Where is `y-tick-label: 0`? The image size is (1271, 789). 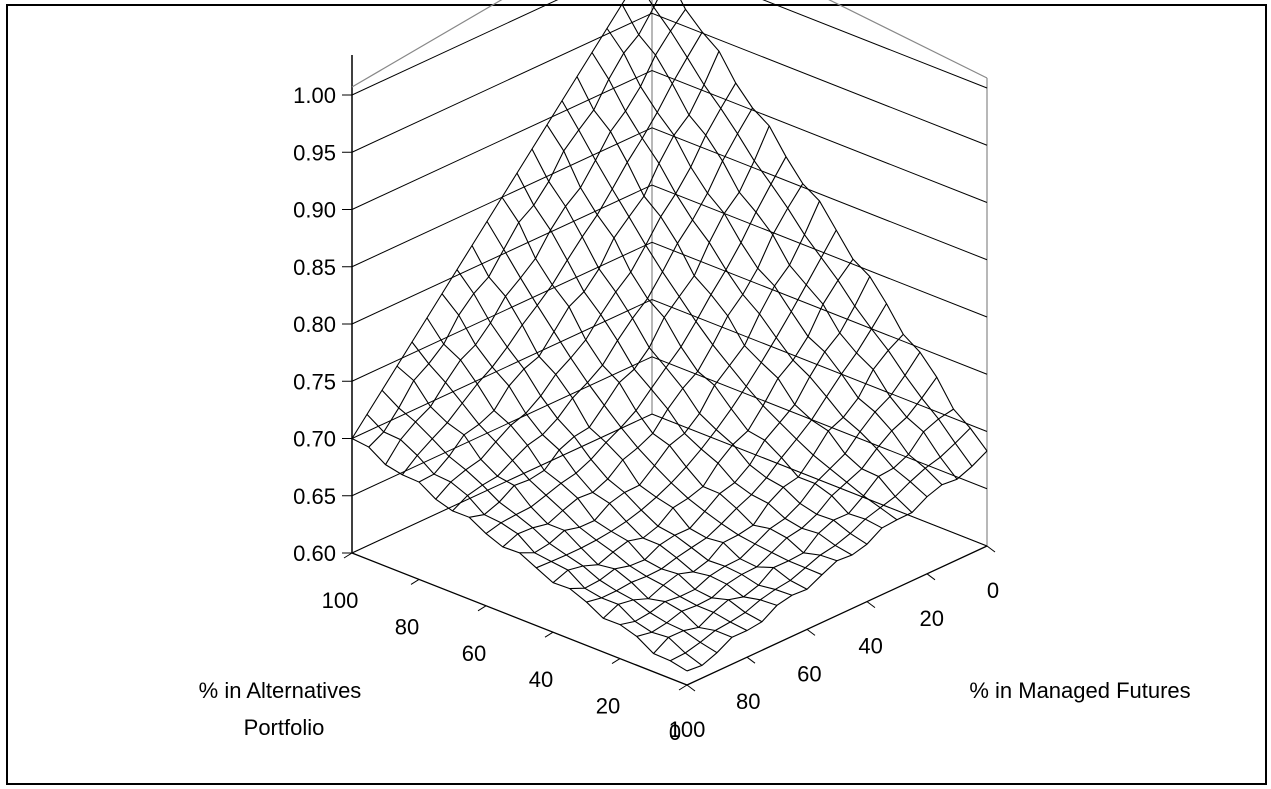
y-tick-label: 0 is located at coordinates (675, 732).